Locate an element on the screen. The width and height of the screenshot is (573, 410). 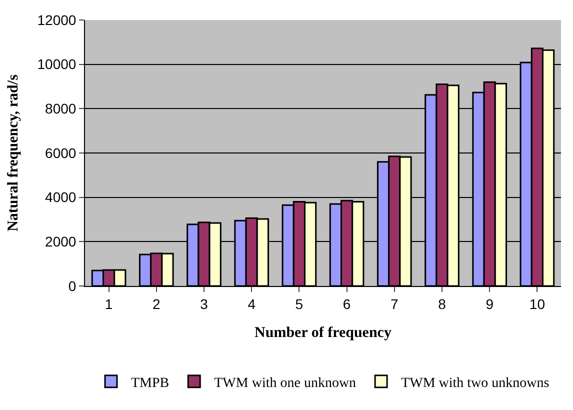
x-tick-label: 3 is located at coordinates (204, 304).